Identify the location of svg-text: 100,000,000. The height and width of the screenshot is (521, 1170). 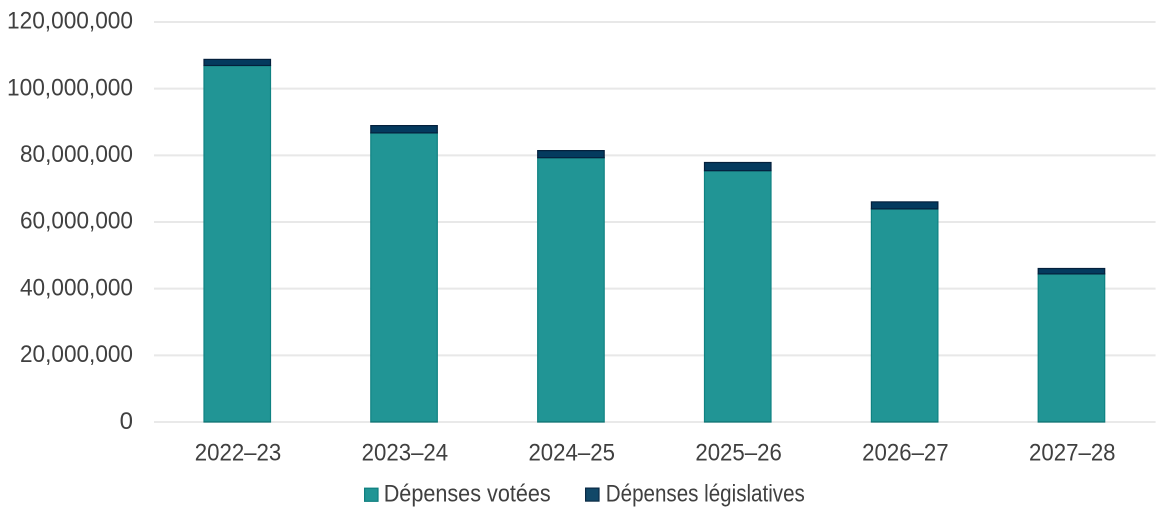
(70, 87).